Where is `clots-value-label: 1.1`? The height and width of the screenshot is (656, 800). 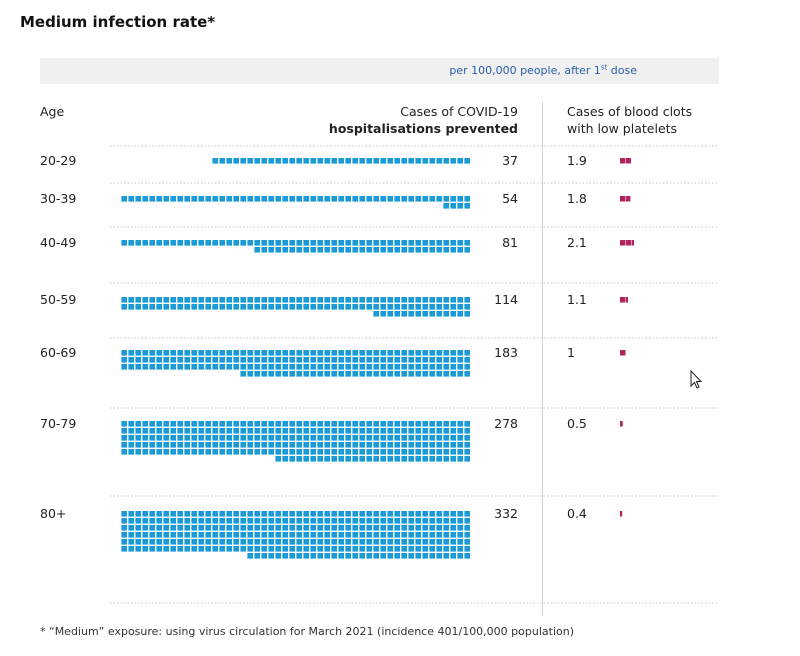 clots-value-label: 1.1 is located at coordinates (577, 299).